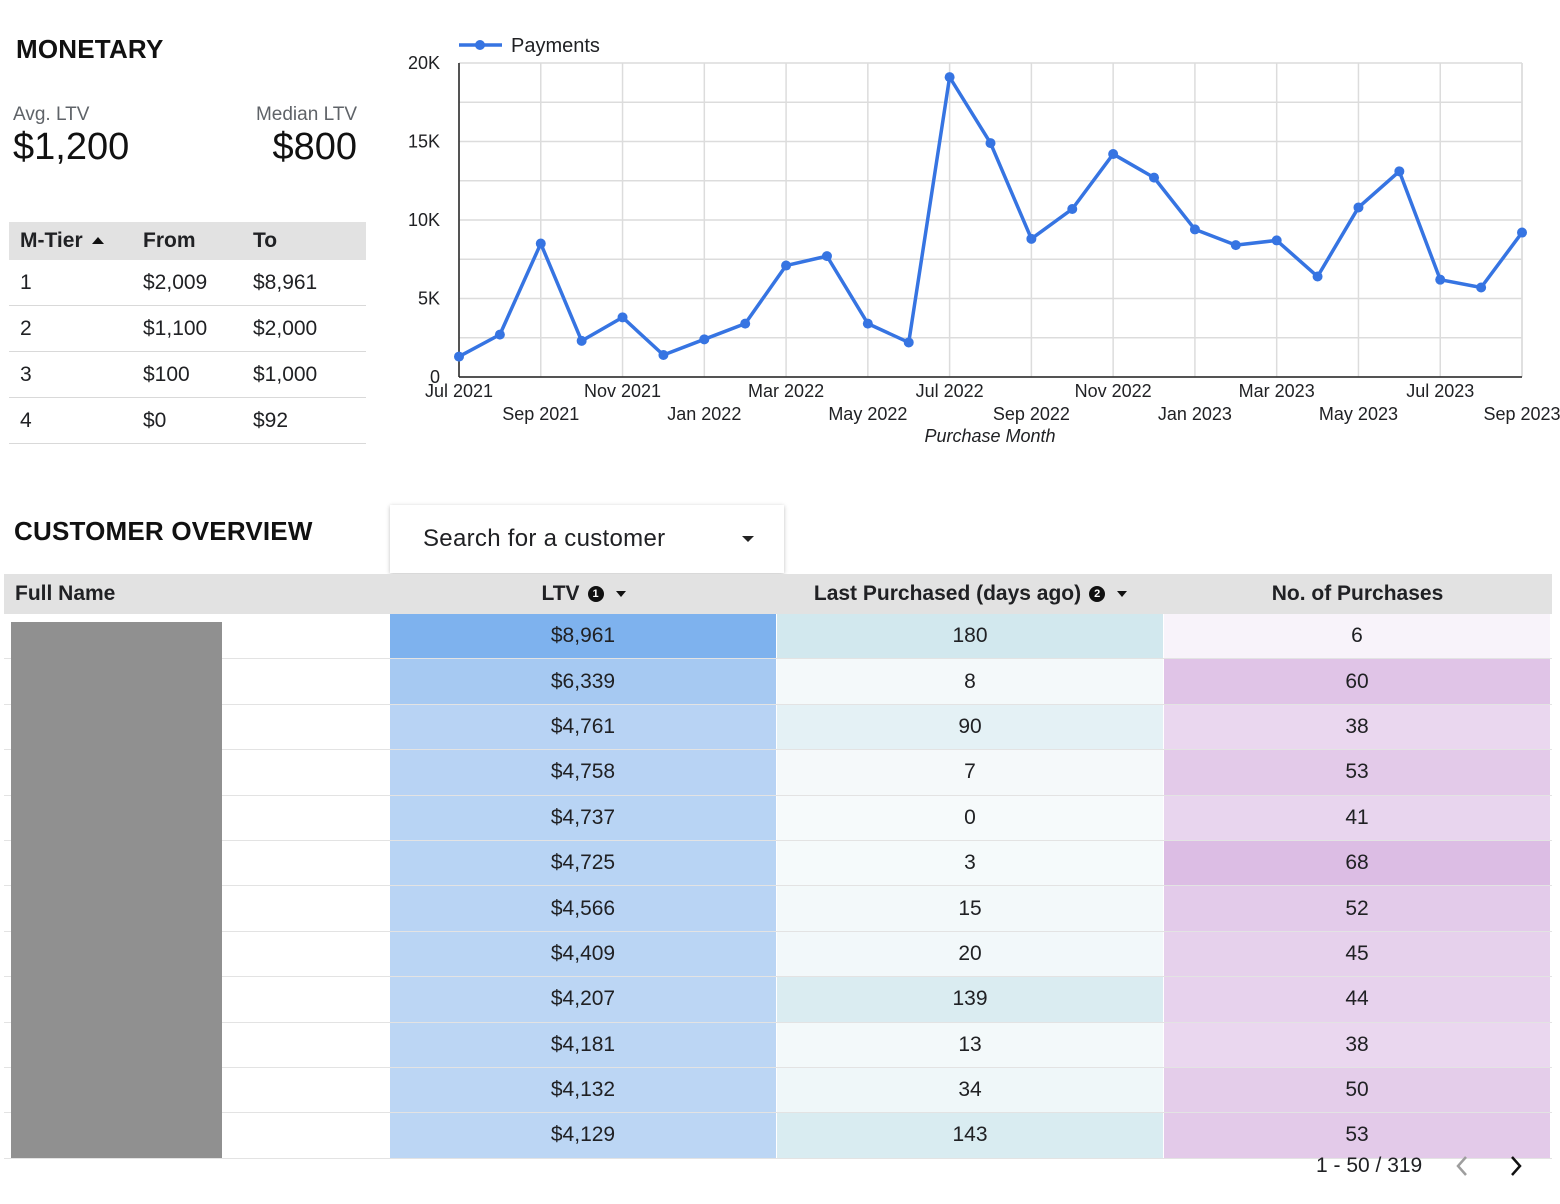  Describe the element at coordinates (1357, 954) in the screenshot. I see `purchases-cell: 45` at that location.